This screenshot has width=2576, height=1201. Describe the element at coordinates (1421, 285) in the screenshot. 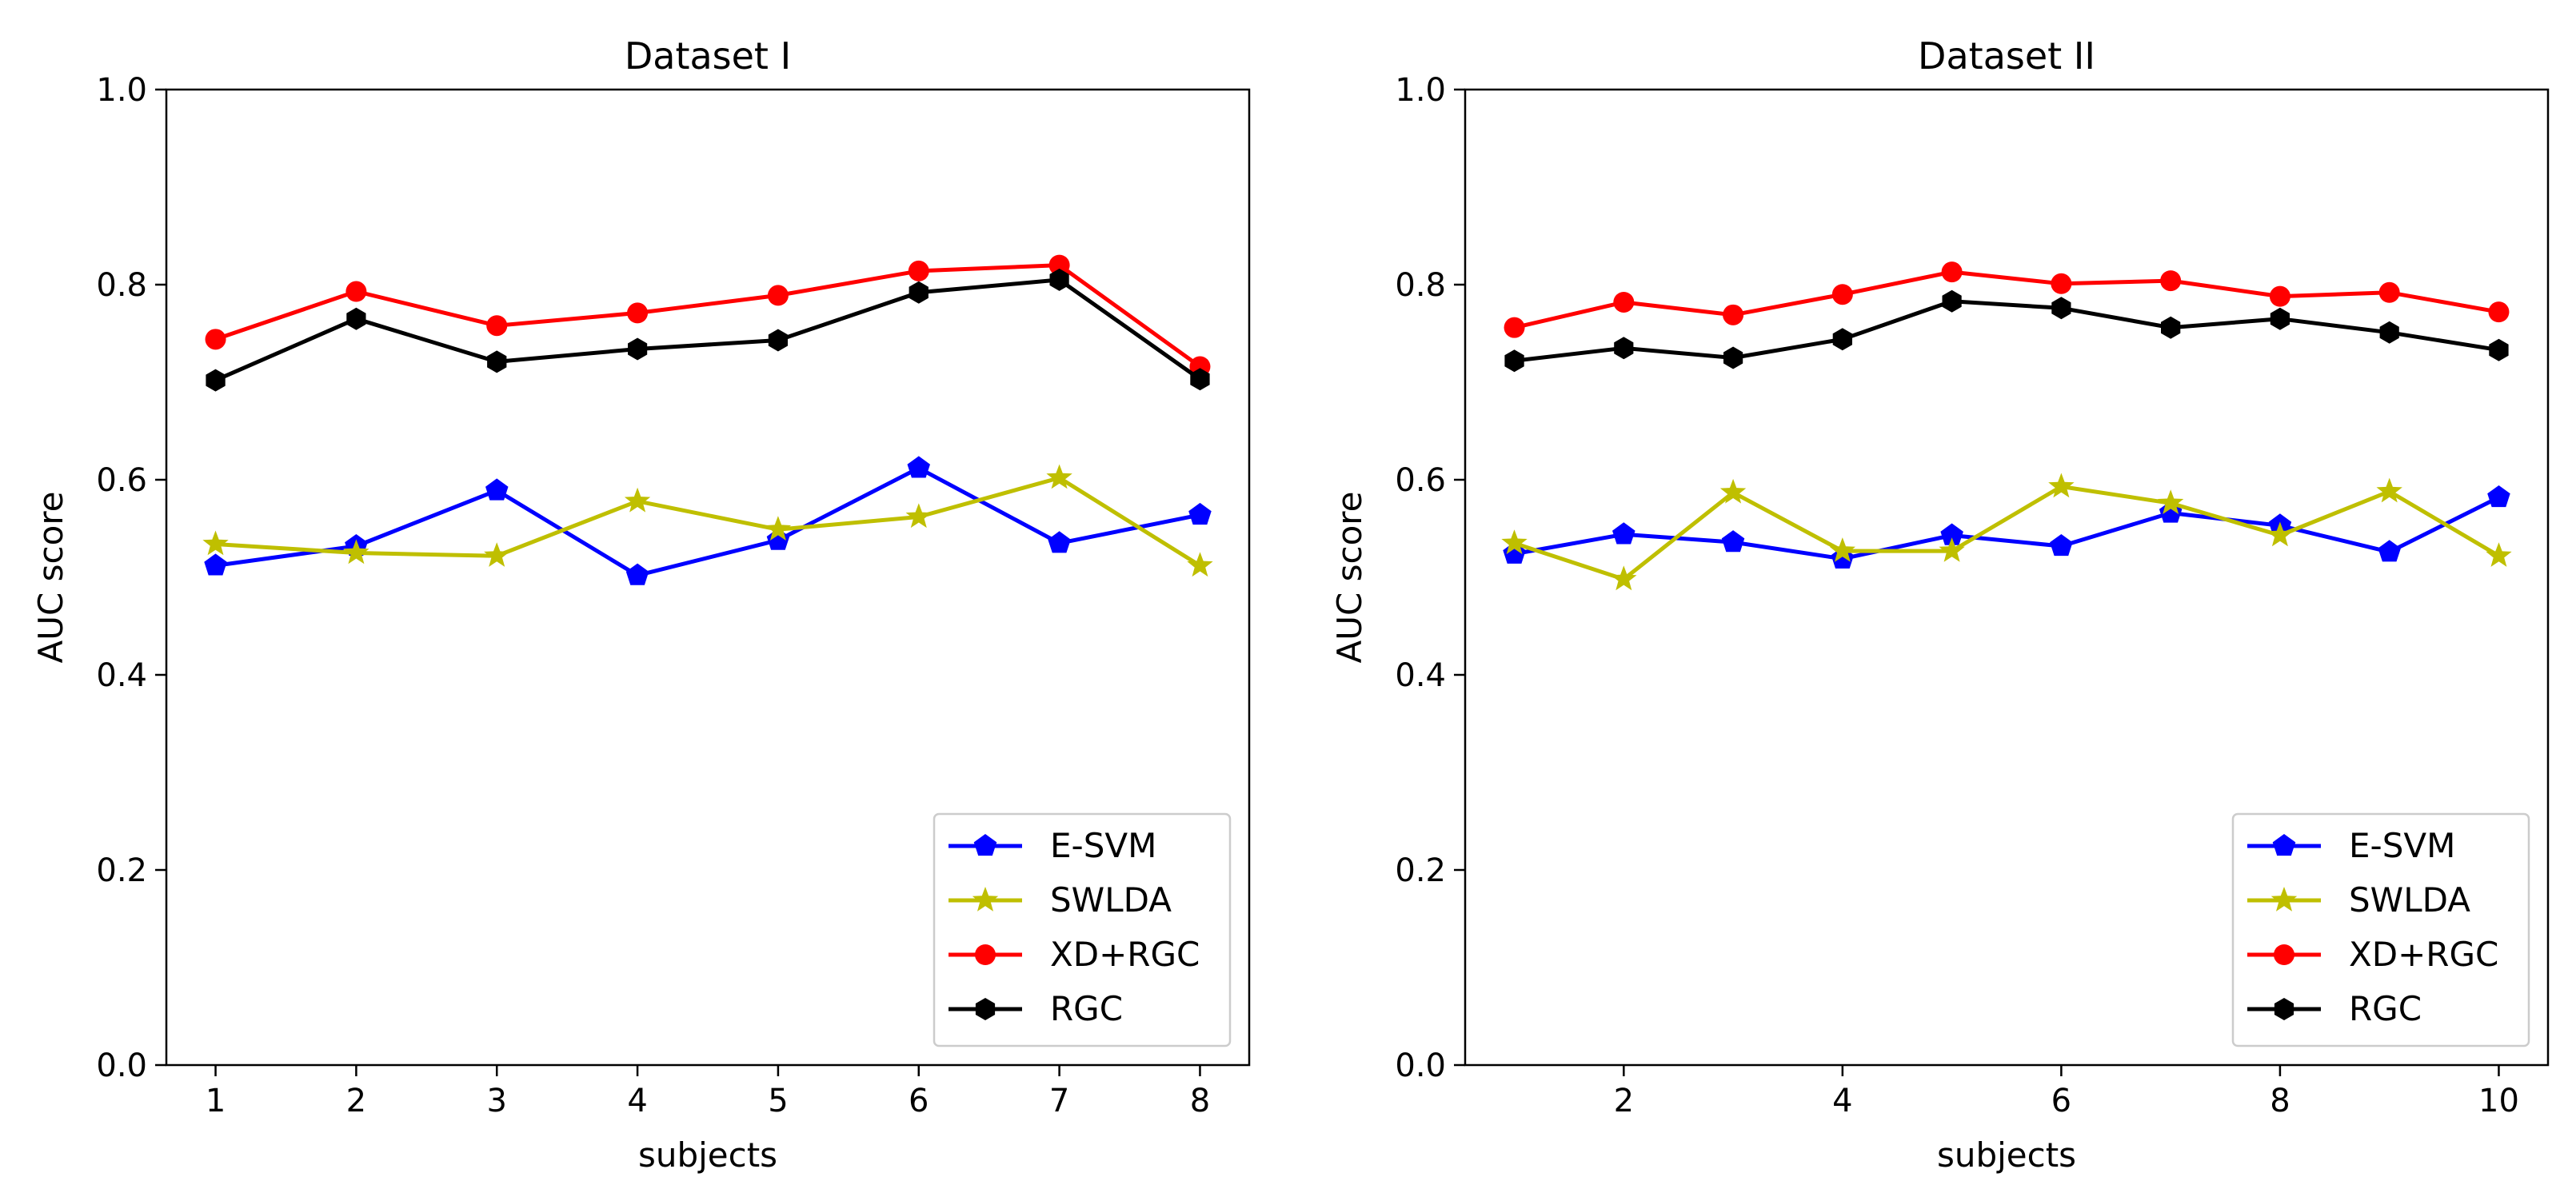

I see `y-tick-label: 0.8` at that location.